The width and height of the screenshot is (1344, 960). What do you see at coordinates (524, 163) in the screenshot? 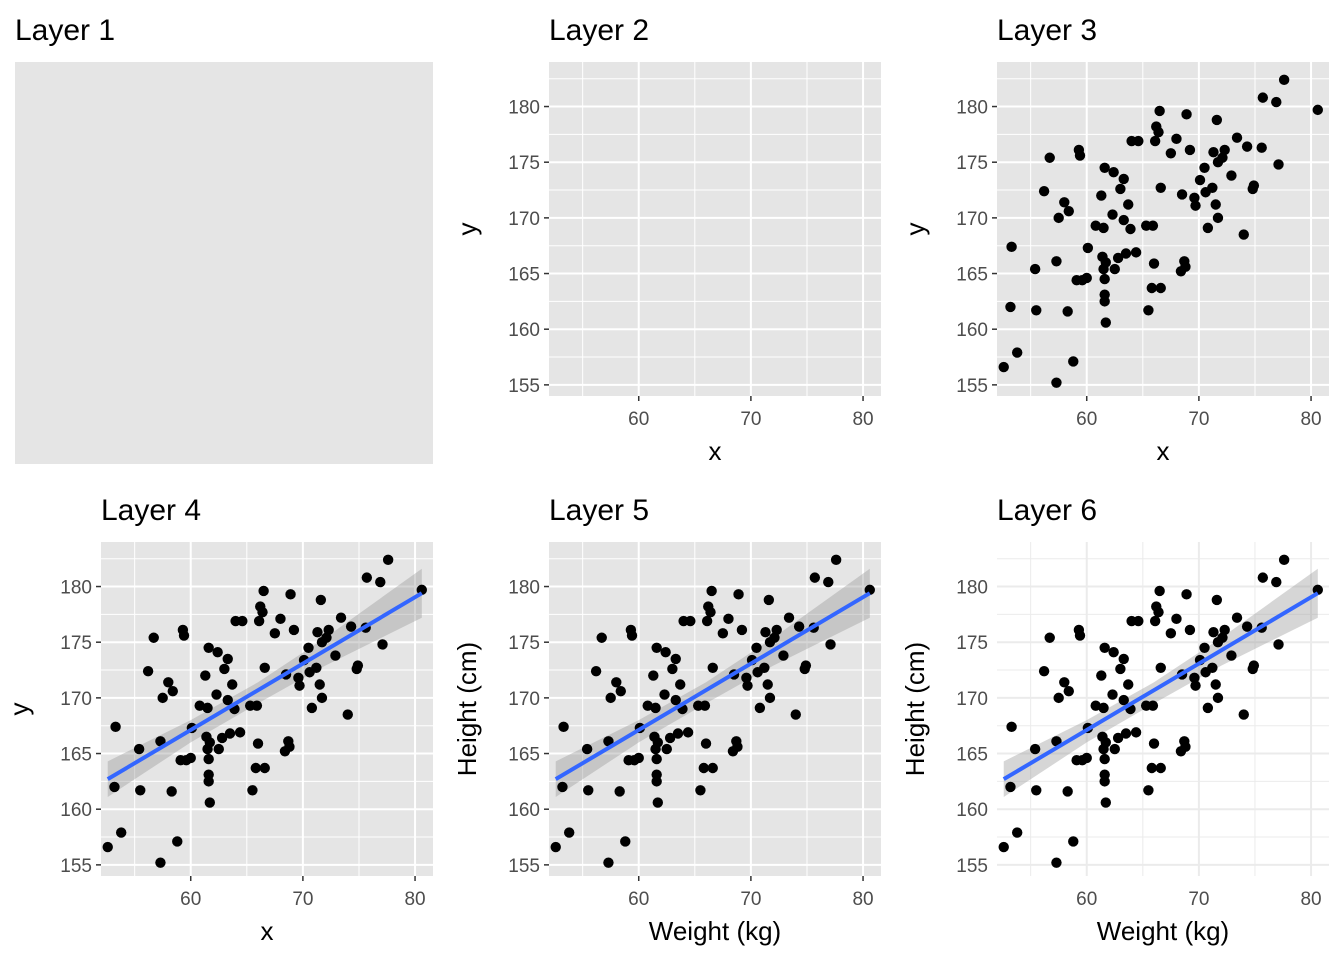
I see `y-tick-label: 175` at bounding box center [524, 163].